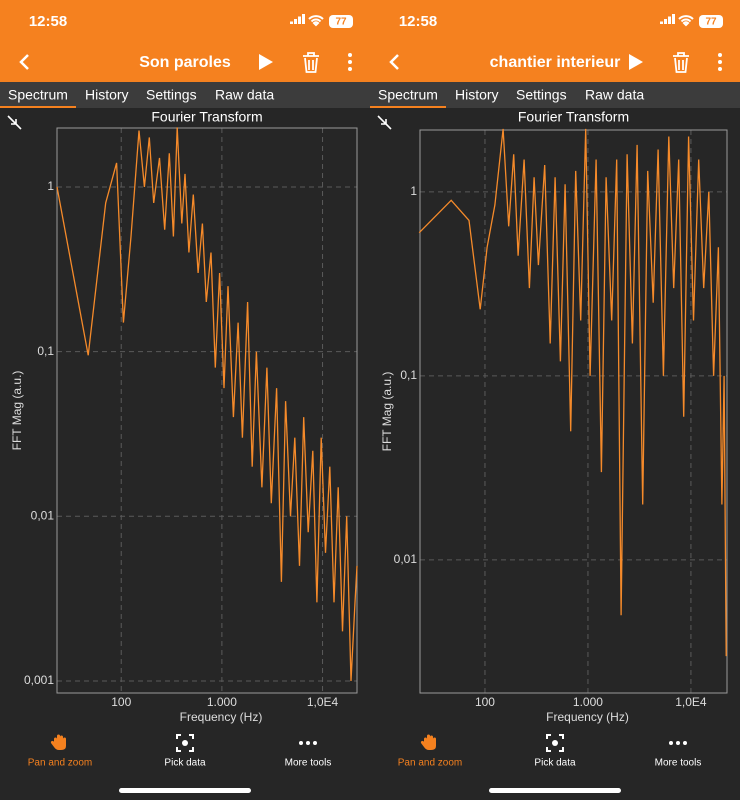  What do you see at coordinates (39, 680) in the screenshot?
I see `y-tick-label: 0,001` at bounding box center [39, 680].